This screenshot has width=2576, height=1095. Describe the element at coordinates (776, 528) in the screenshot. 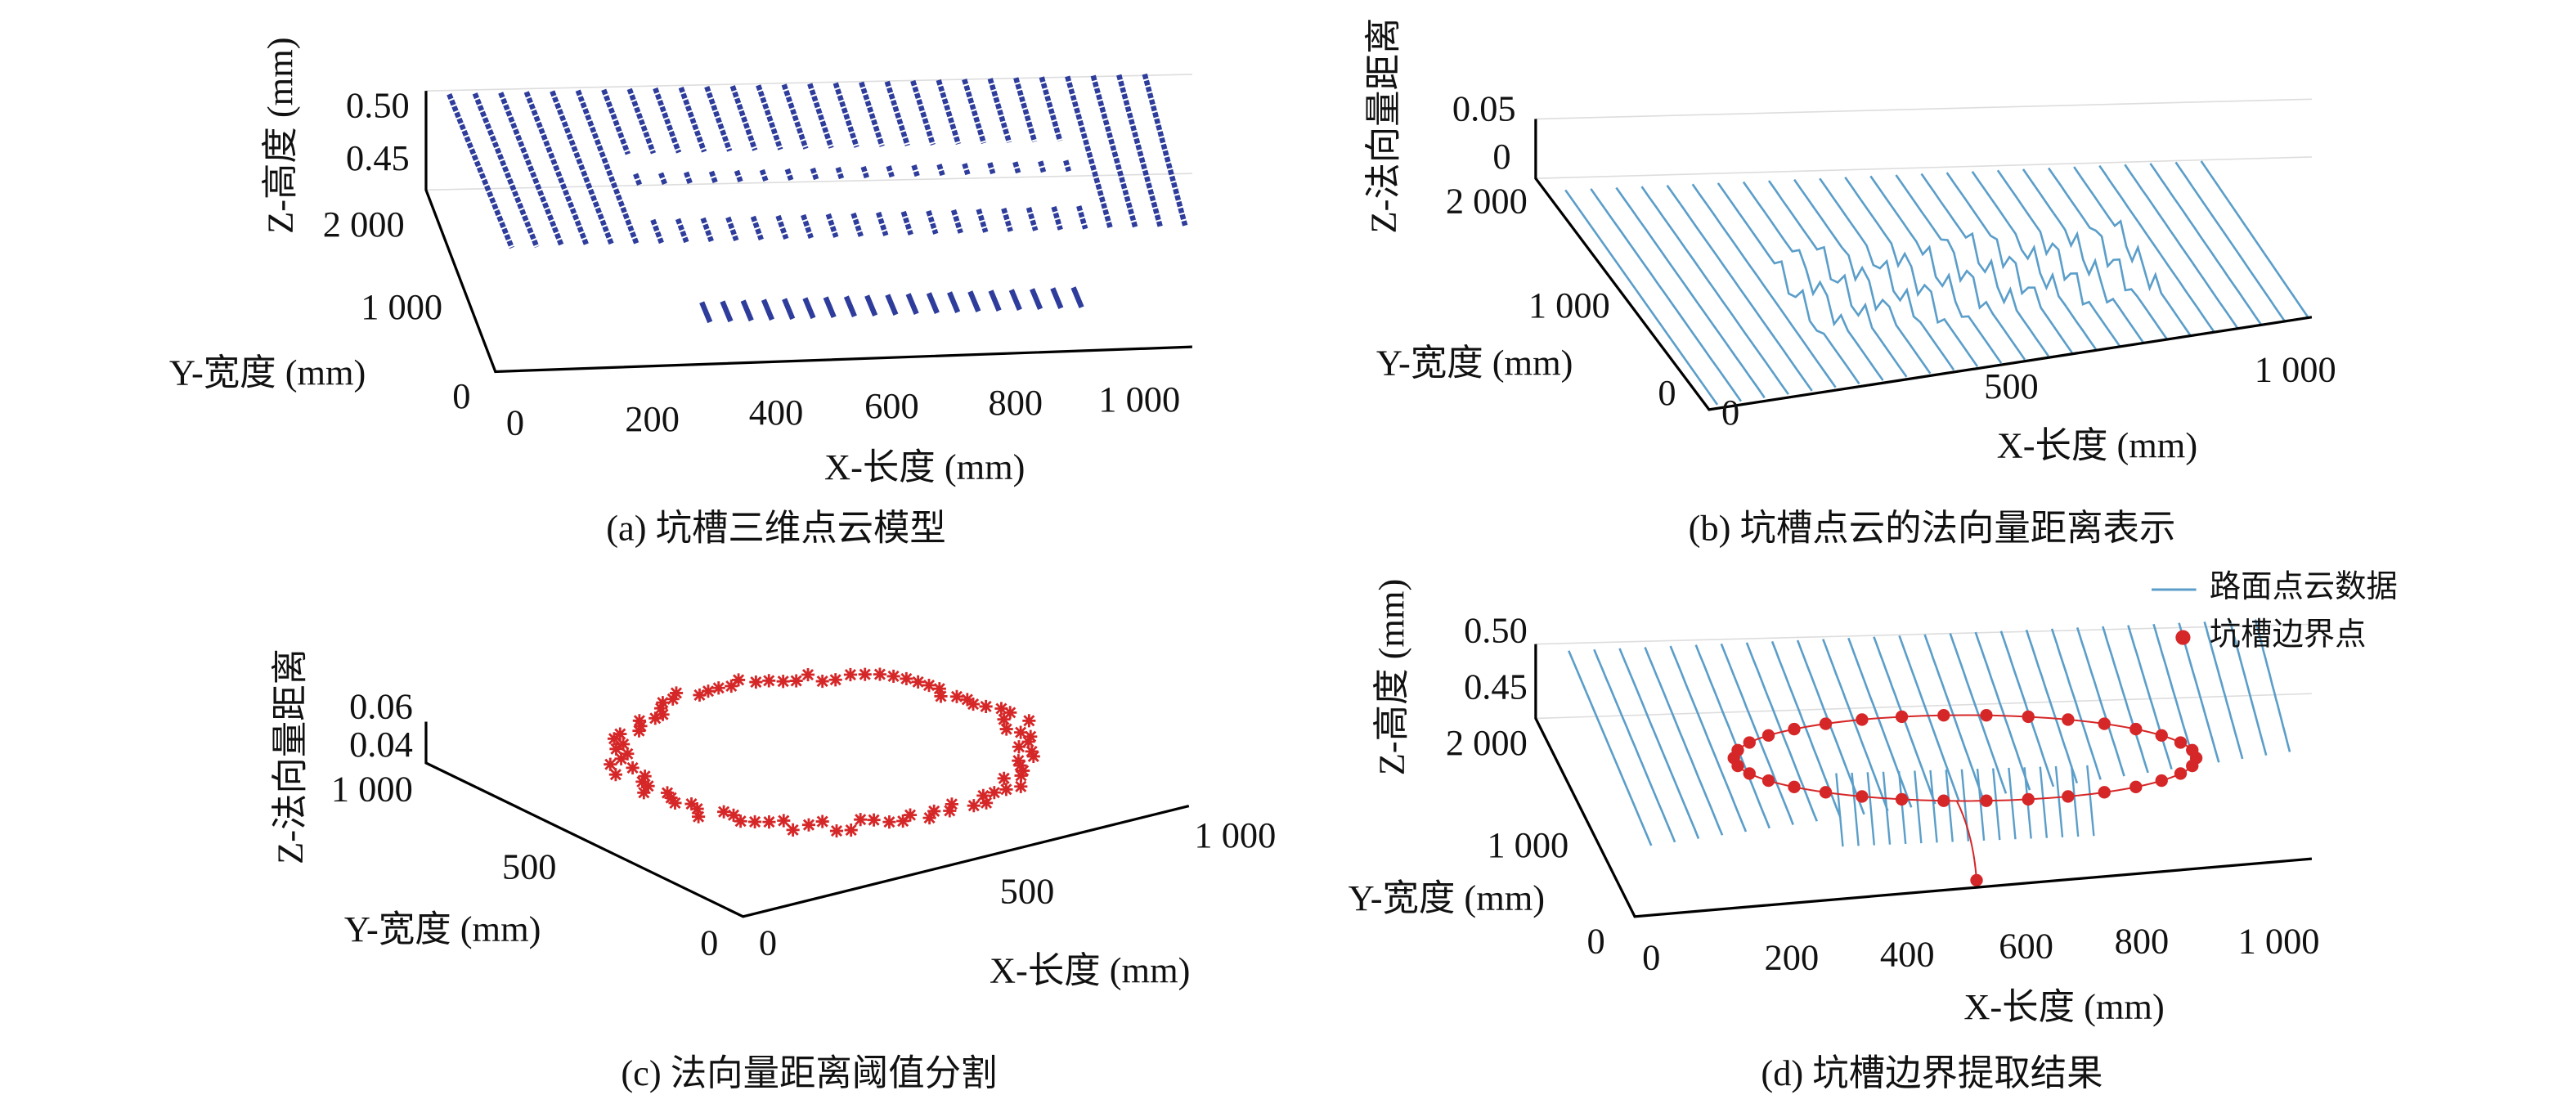

I see `caption: (a) 坑槽三维点云模型` at that location.